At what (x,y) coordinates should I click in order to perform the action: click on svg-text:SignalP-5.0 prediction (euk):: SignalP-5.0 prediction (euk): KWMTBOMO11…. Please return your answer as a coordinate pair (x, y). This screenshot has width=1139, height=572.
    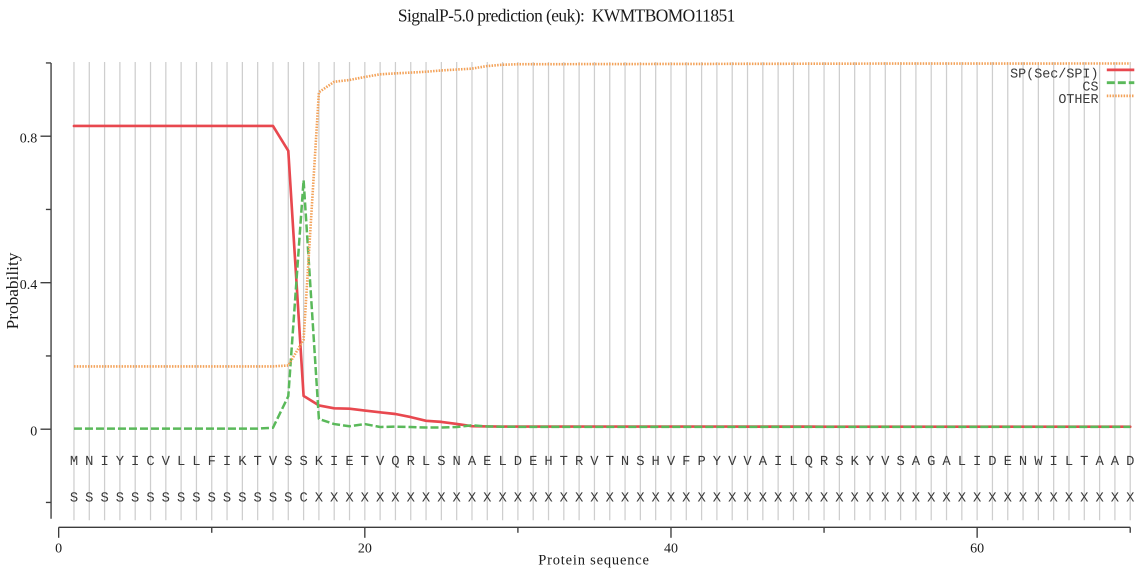
    Looking at the image, I should click on (566, 16).